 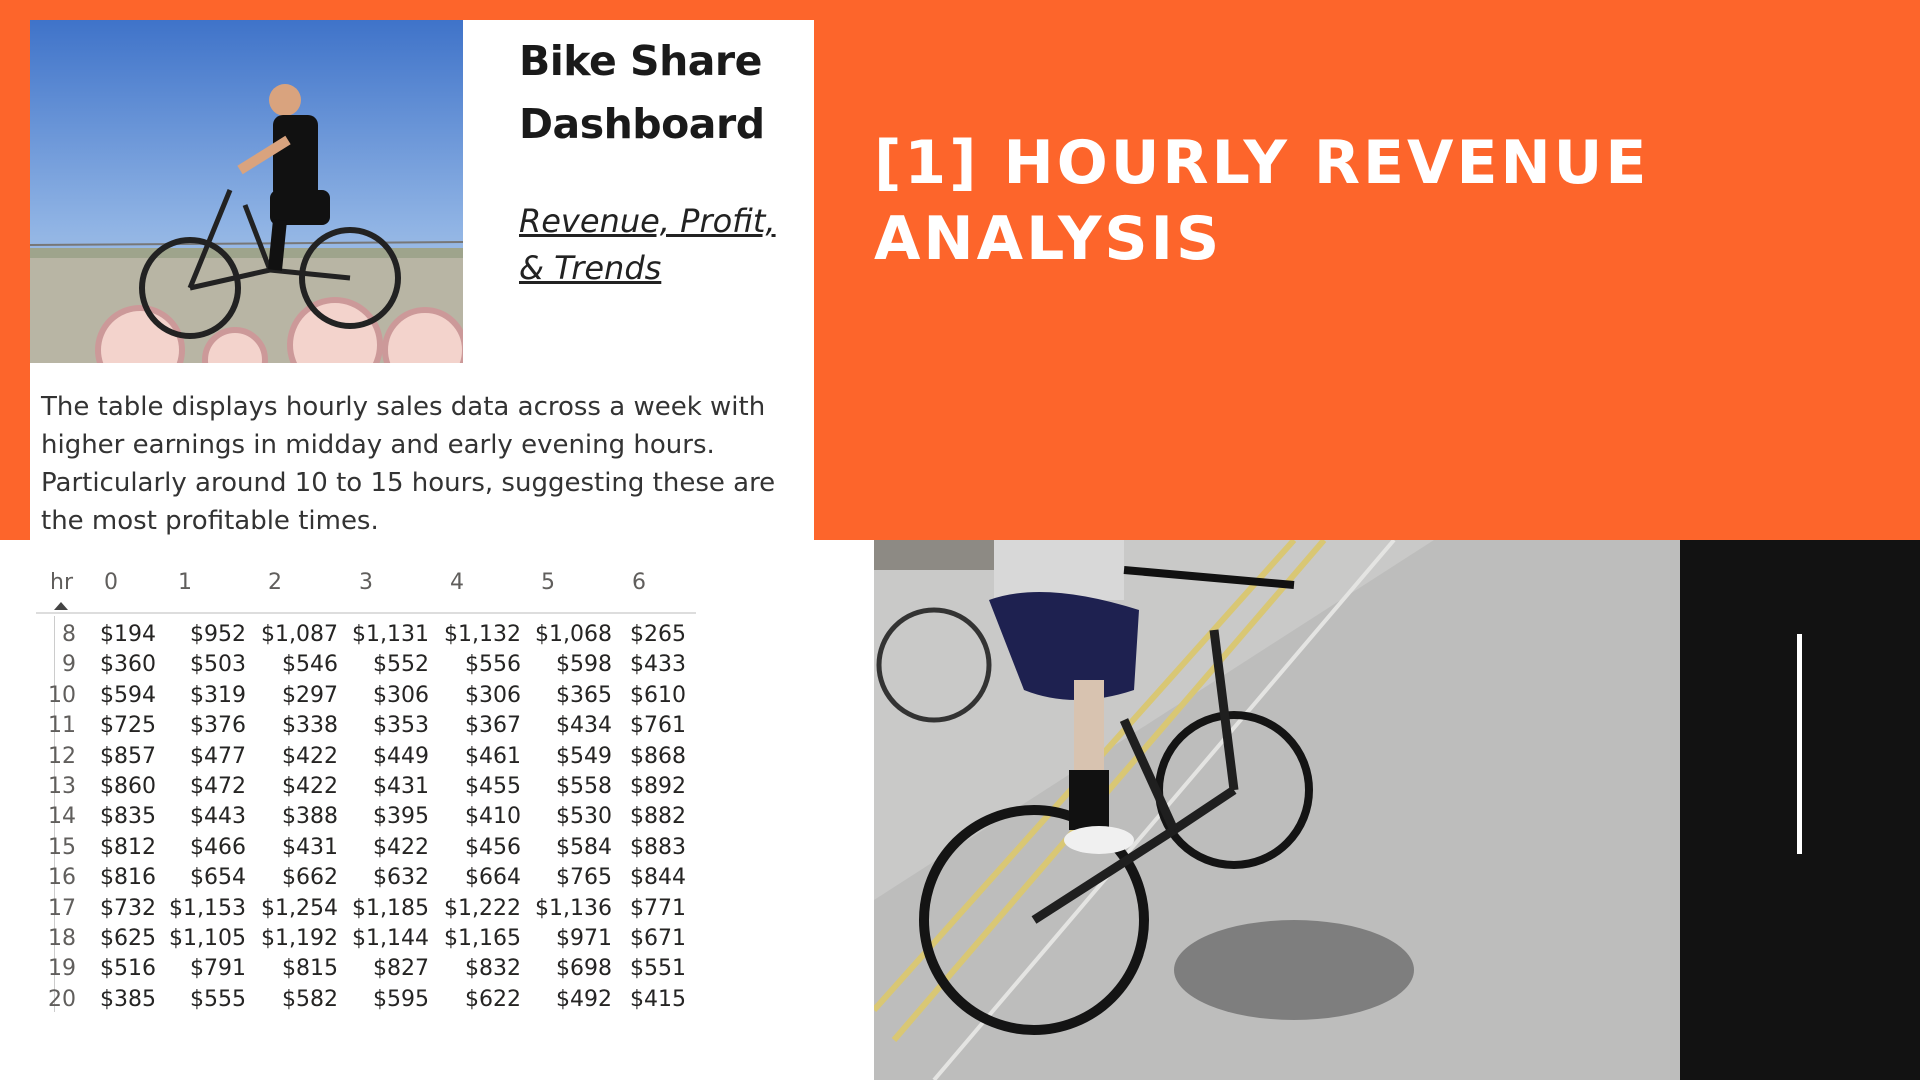 I want to click on column-header: 3, so click(x=366, y=582).